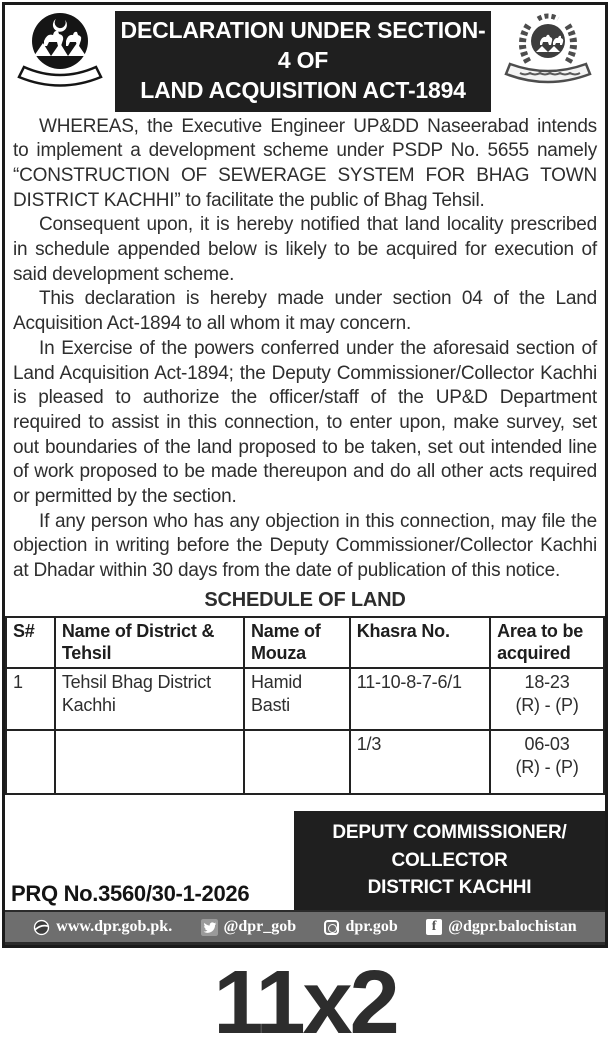 Image resolution: width=610 pixels, height=1053 pixels. Describe the element at coordinates (512, 926) in the screenshot. I see `footer-facebook-label: @dgpr.balochistan` at that location.